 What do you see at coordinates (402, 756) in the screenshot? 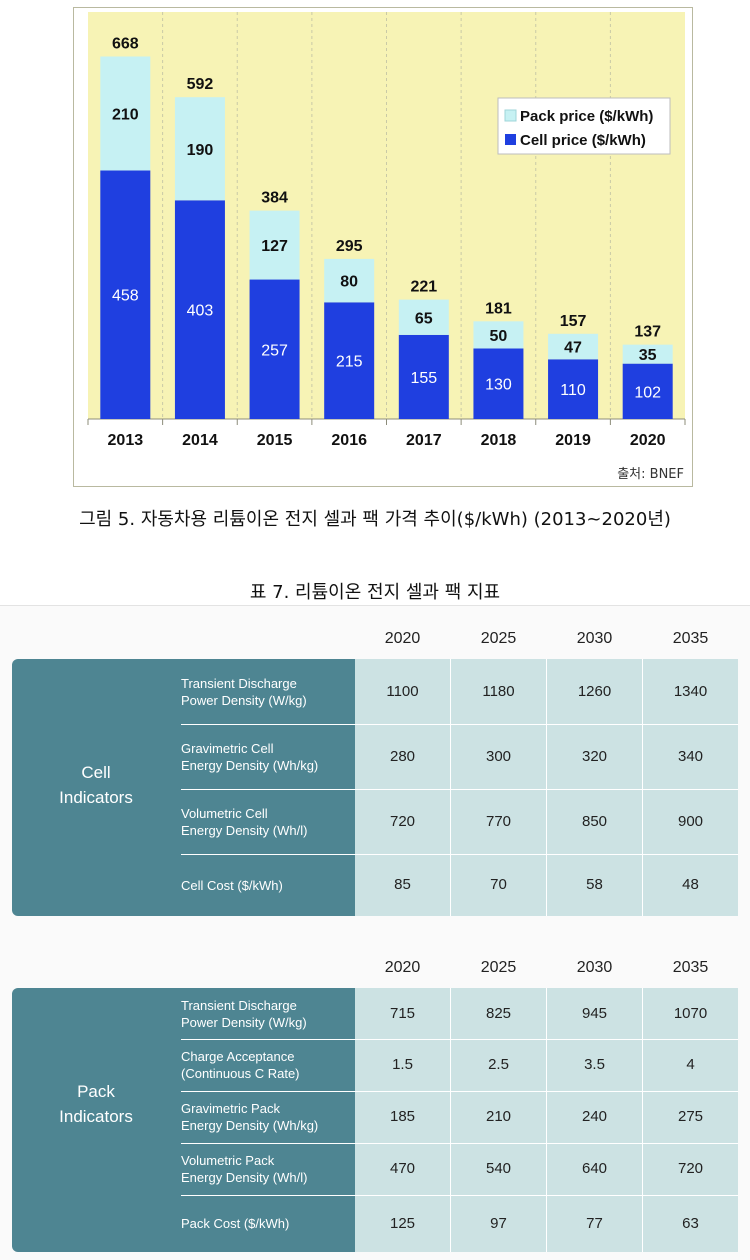
I see `cell-group-value-cell: 280` at bounding box center [402, 756].